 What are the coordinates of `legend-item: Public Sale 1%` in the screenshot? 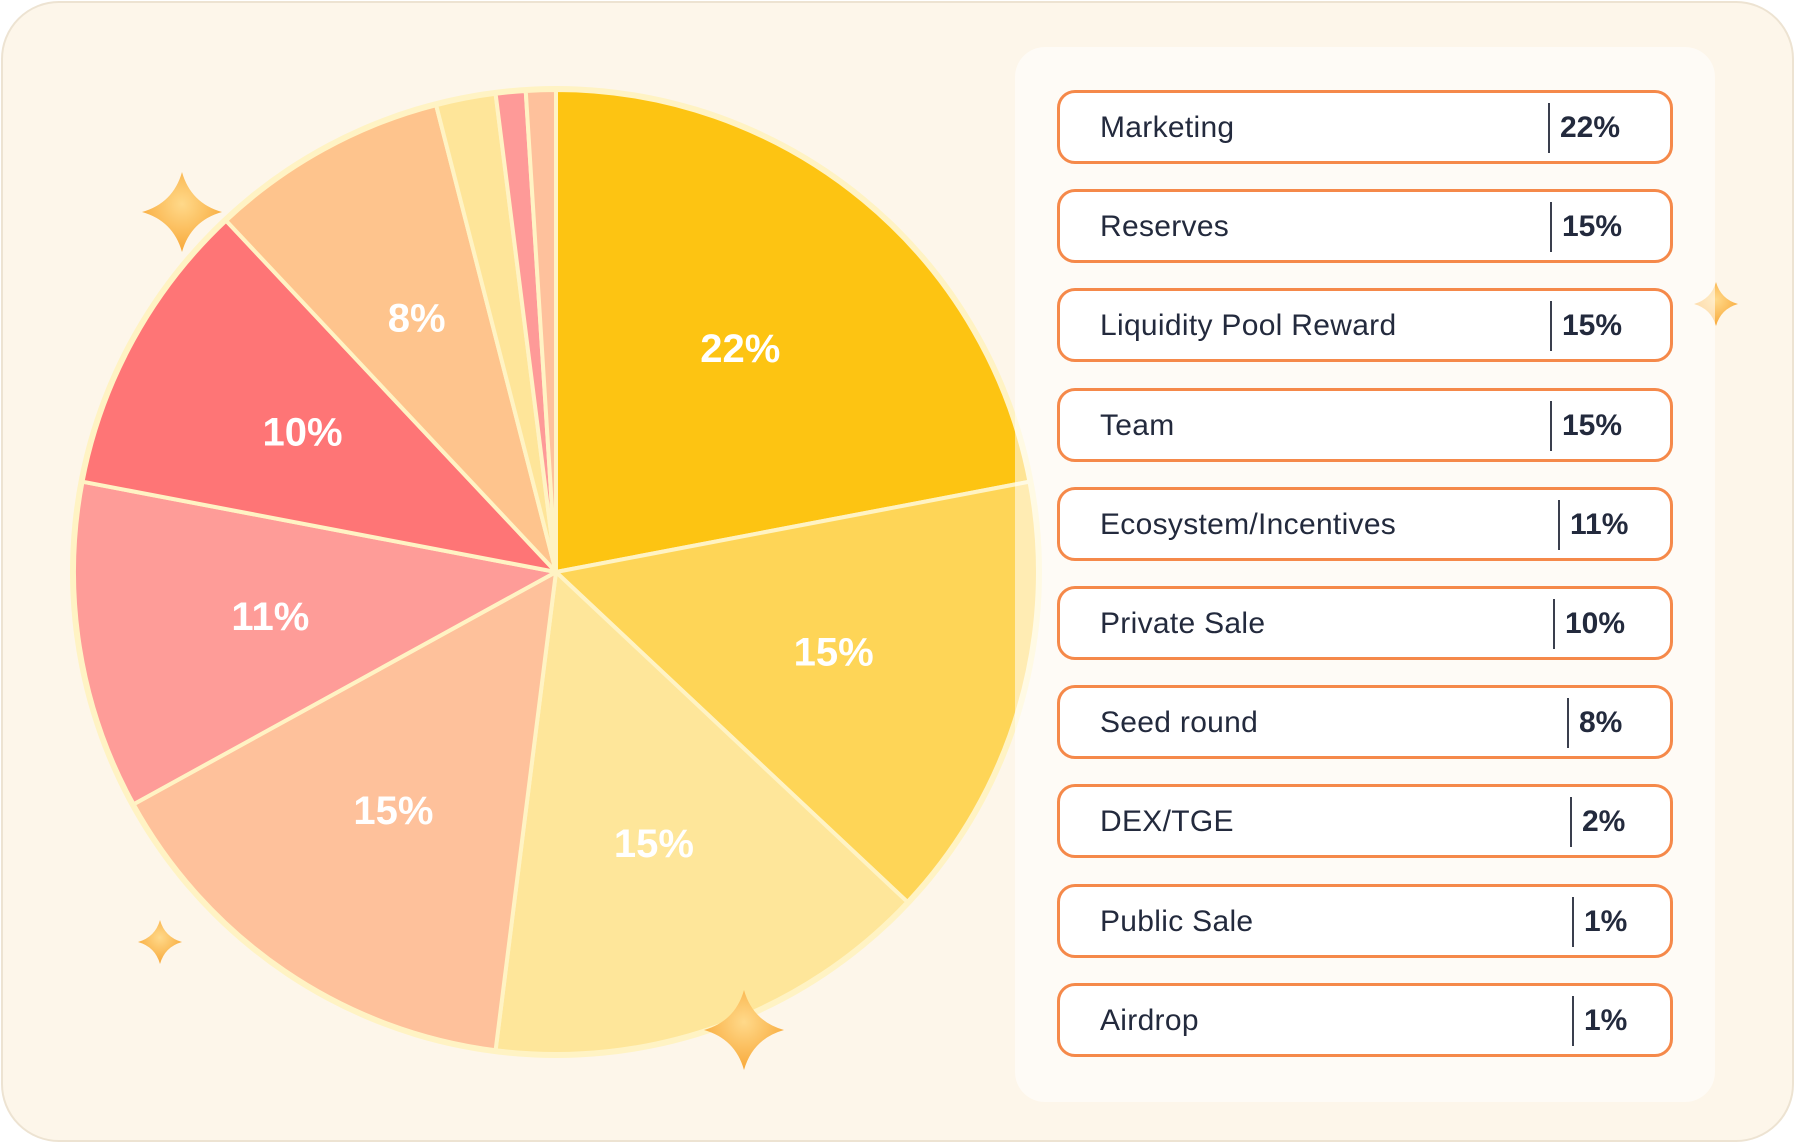 It's located at (1365, 920).